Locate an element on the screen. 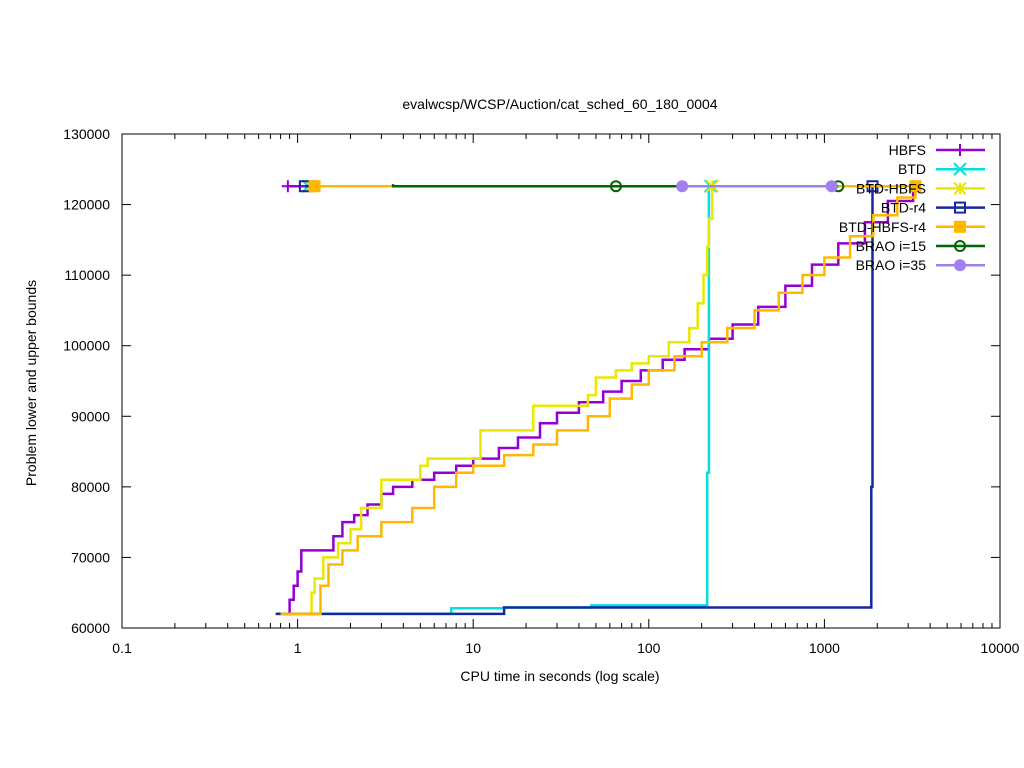 This screenshot has height=768, width=1024. marker-square is located at coordinates (960, 207).